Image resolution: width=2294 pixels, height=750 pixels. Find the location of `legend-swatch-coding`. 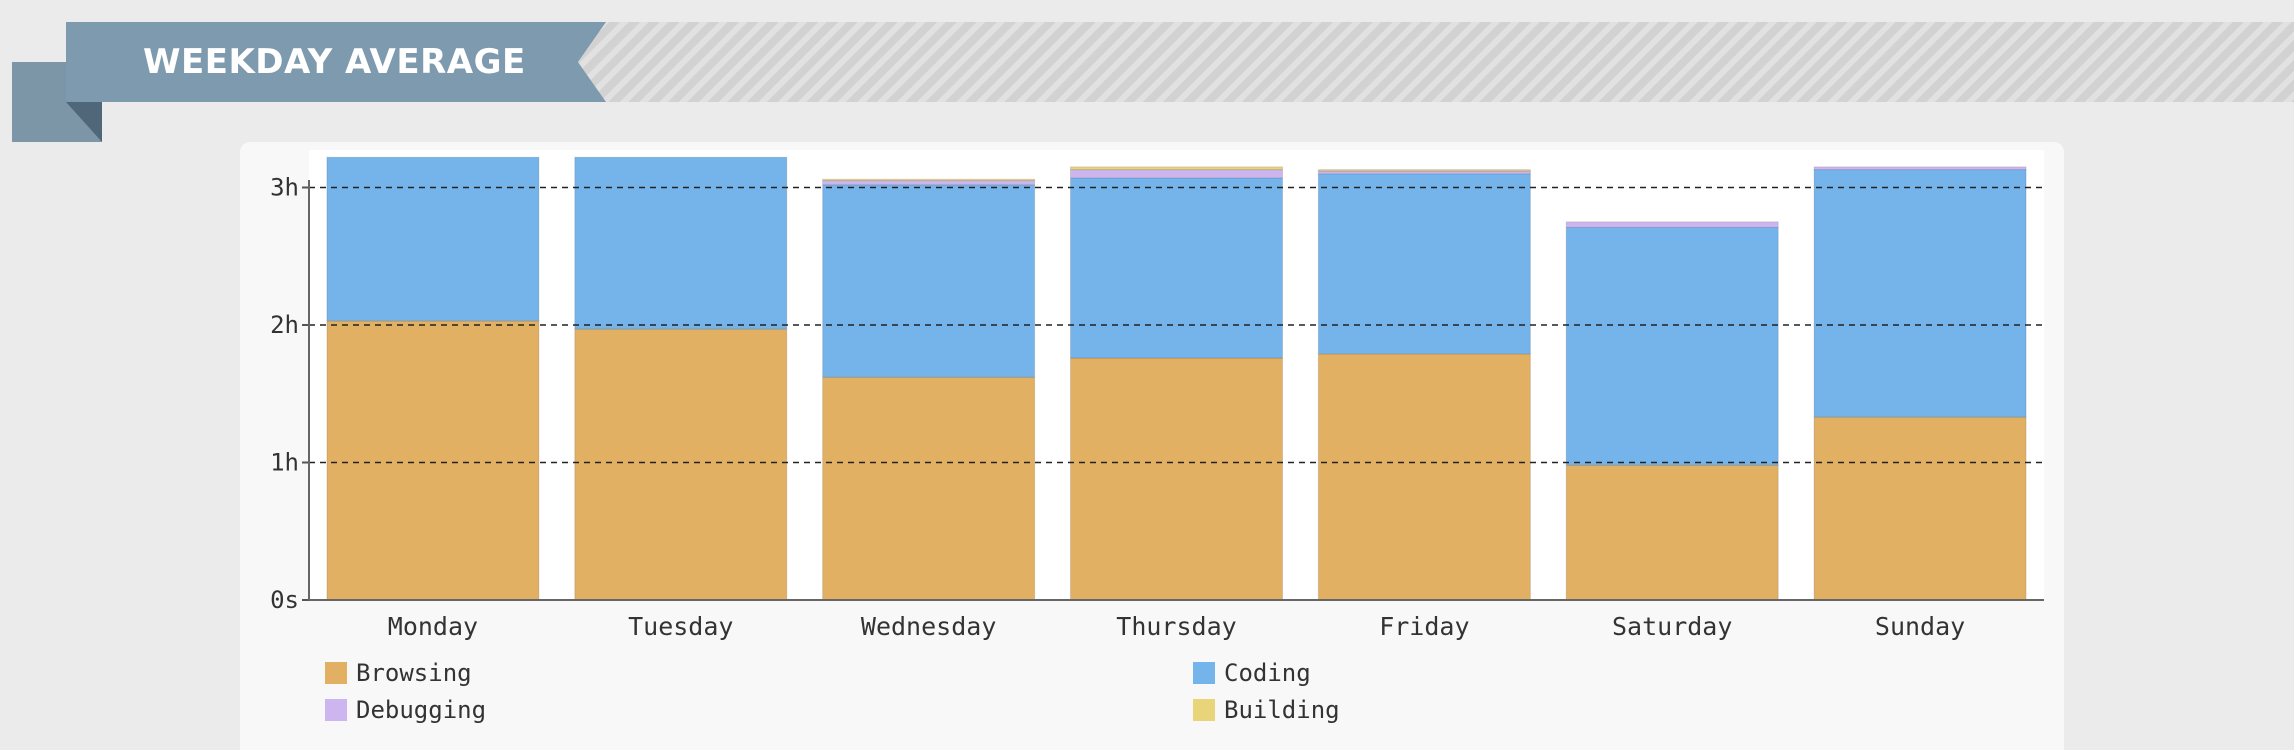

legend-swatch-coding is located at coordinates (1204, 673).